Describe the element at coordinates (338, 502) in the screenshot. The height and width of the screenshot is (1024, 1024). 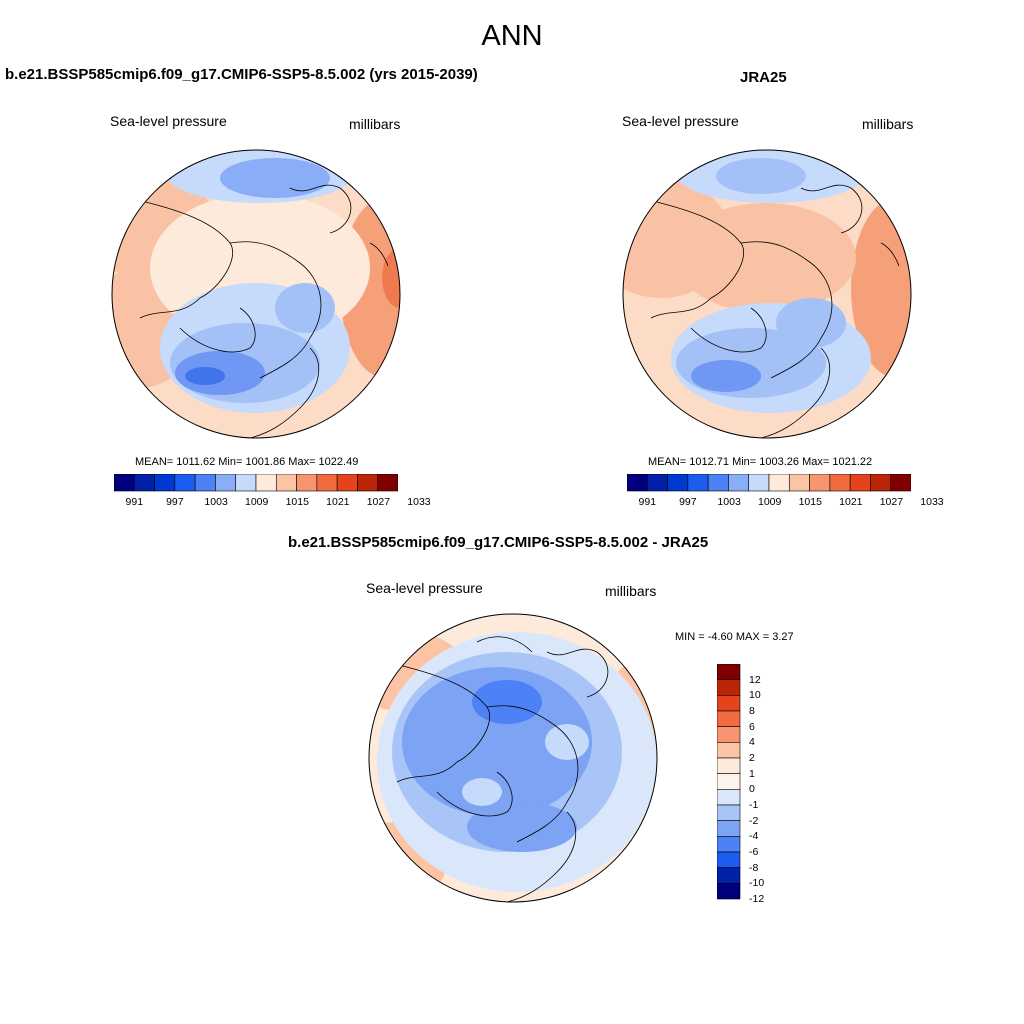
I see `model-colorbar-tick: 1021` at that location.